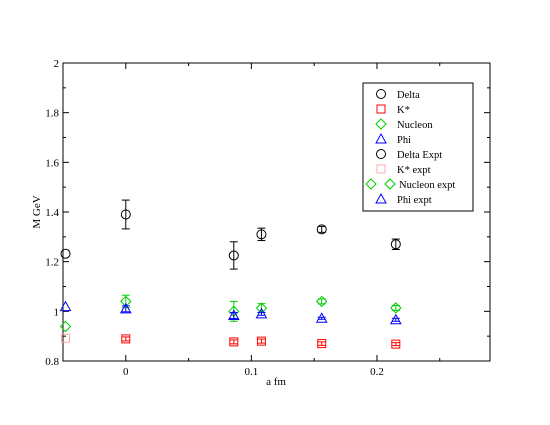  What do you see at coordinates (414, 170) in the screenshot?
I see `legend-label: K* expt` at bounding box center [414, 170].